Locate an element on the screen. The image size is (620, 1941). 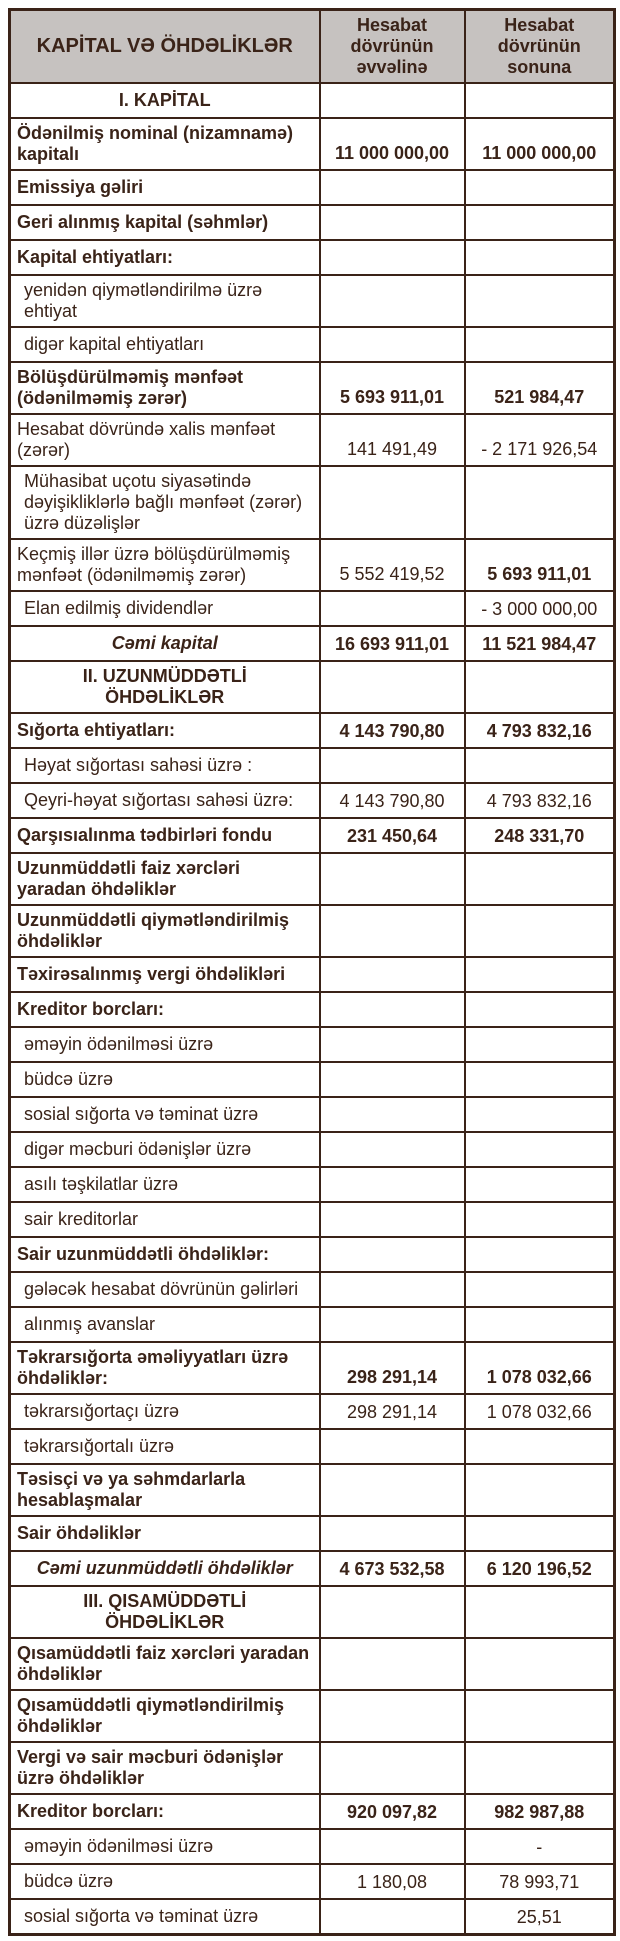
row-label: digər məcburi ödənişlər üzrə is located at coordinates (164, 1149).